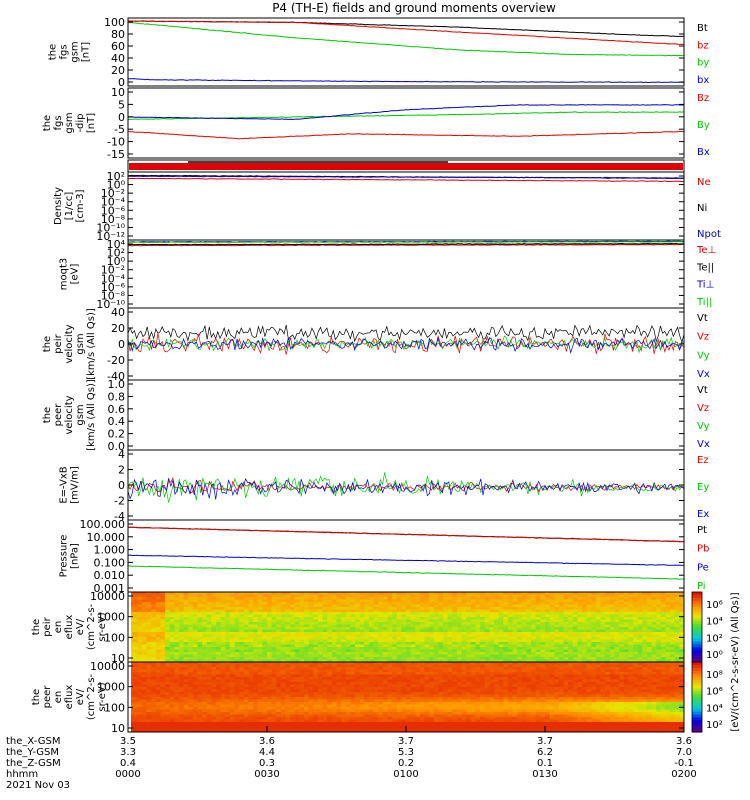  What do you see at coordinates (406, 274) in the screenshot?
I see `panel-frame` at bounding box center [406, 274].